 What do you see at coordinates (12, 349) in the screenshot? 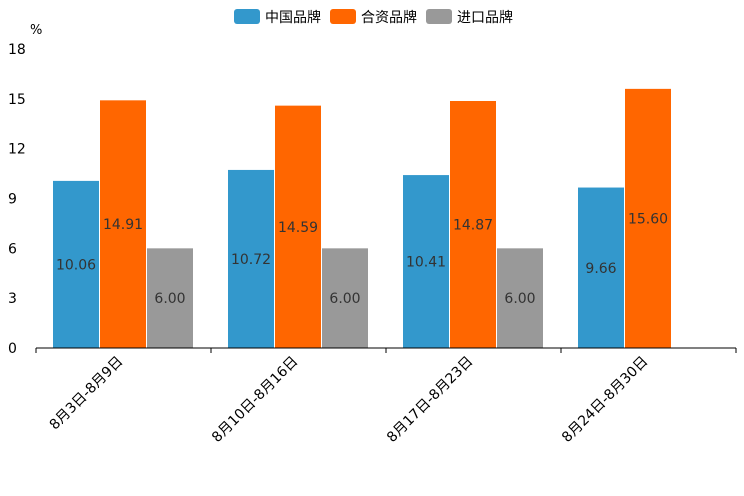
I see `y-tick-label: 0` at bounding box center [12, 349].